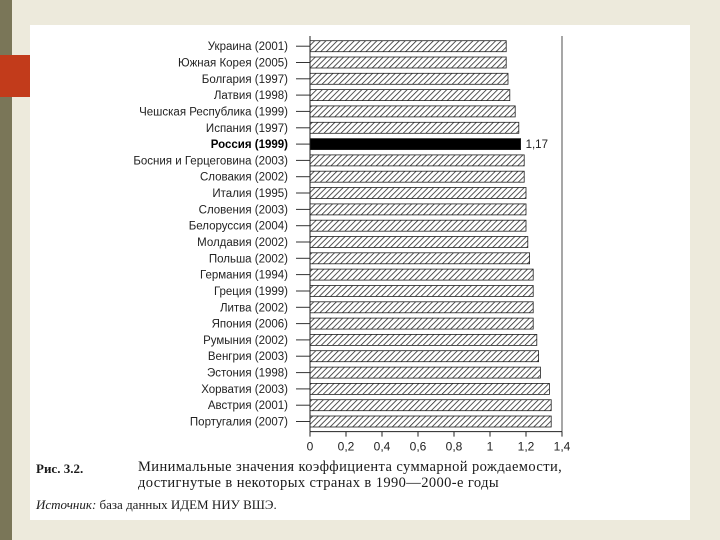  What do you see at coordinates (60, 468) in the screenshot?
I see `figure-number: Рис. 3.2.` at bounding box center [60, 468].